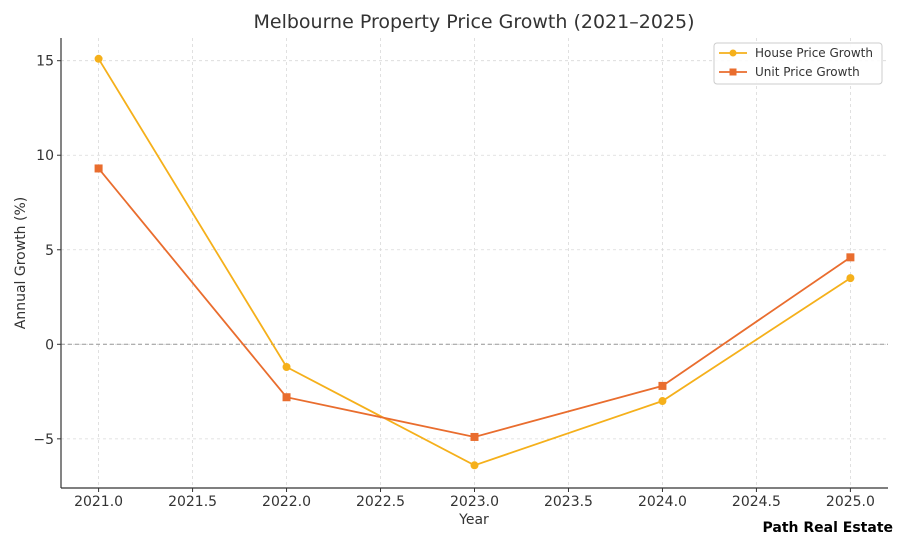 The height and width of the screenshot is (542, 902). What do you see at coordinates (473, 520) in the screenshot?
I see `x-axis-label: Year` at bounding box center [473, 520].